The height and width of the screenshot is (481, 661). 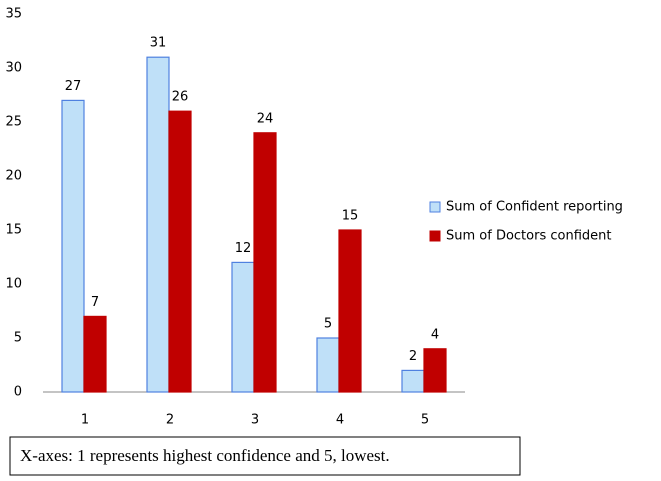 I want to click on value-label: 4, so click(x=435, y=334).